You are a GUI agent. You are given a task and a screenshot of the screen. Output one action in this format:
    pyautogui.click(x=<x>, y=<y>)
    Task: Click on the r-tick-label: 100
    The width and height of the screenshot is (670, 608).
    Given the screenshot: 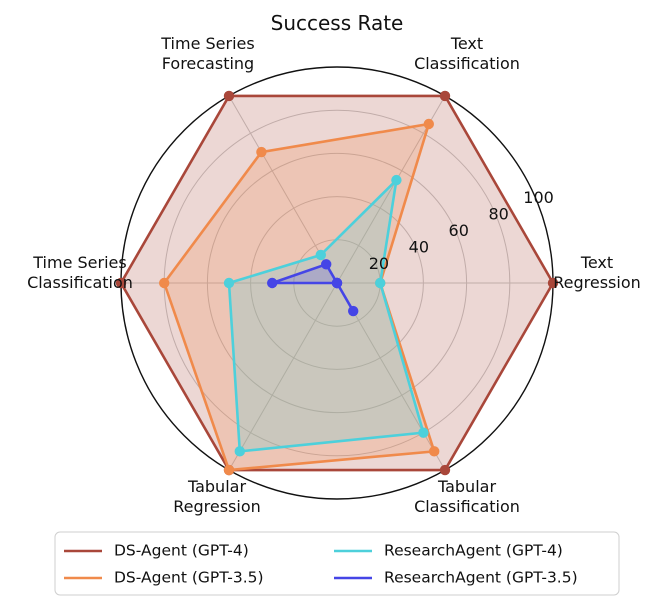 What is the action you would take?
    pyautogui.click(x=538, y=197)
    